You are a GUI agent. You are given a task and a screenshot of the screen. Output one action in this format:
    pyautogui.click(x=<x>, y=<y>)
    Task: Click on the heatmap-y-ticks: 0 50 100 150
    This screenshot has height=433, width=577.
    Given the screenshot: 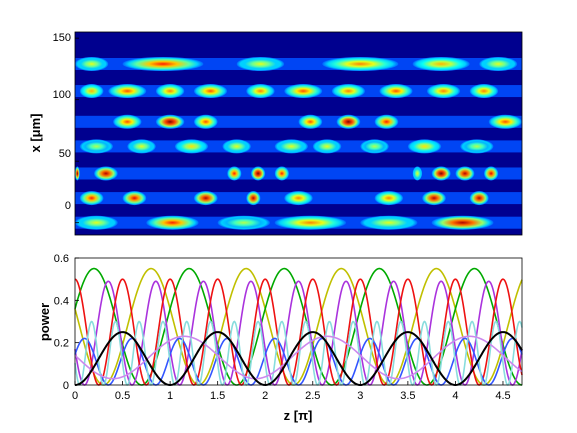 What is the action you would take?
    pyautogui.click(x=62, y=122)
    